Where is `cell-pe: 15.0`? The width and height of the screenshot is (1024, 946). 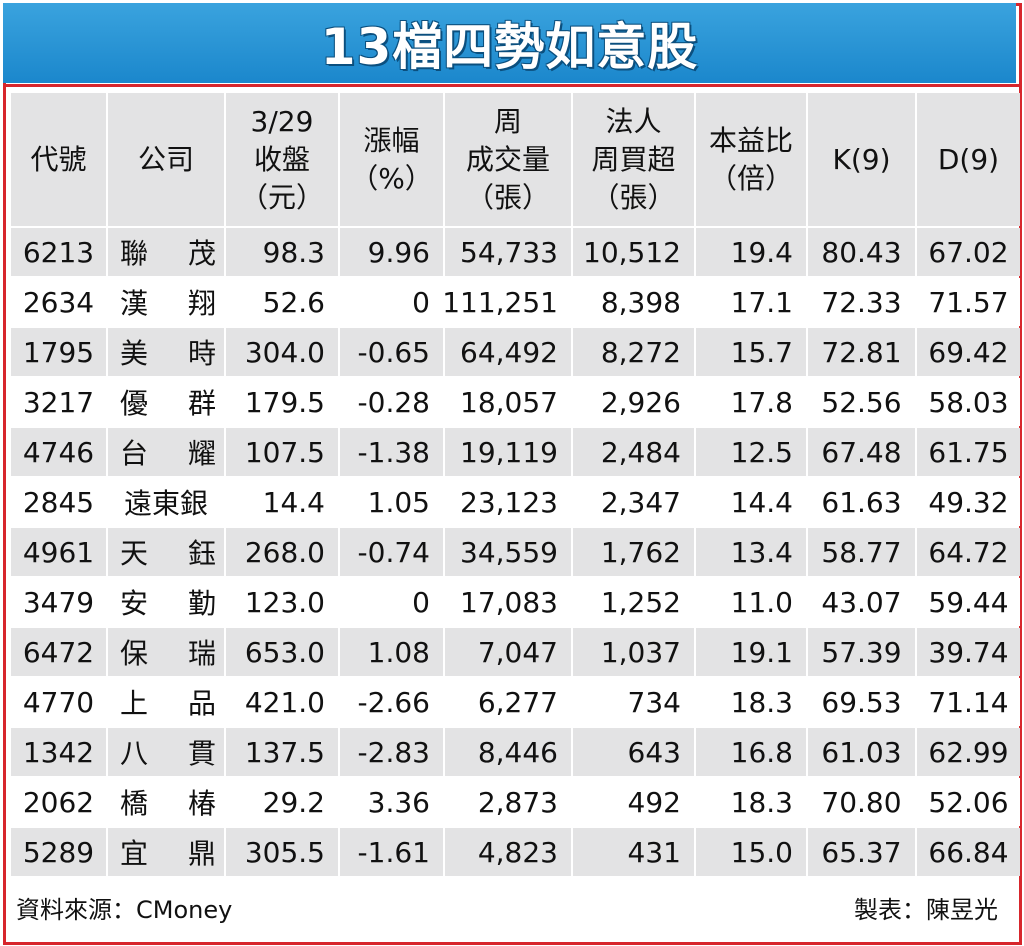 cell-pe: 15.0 is located at coordinates (751, 852).